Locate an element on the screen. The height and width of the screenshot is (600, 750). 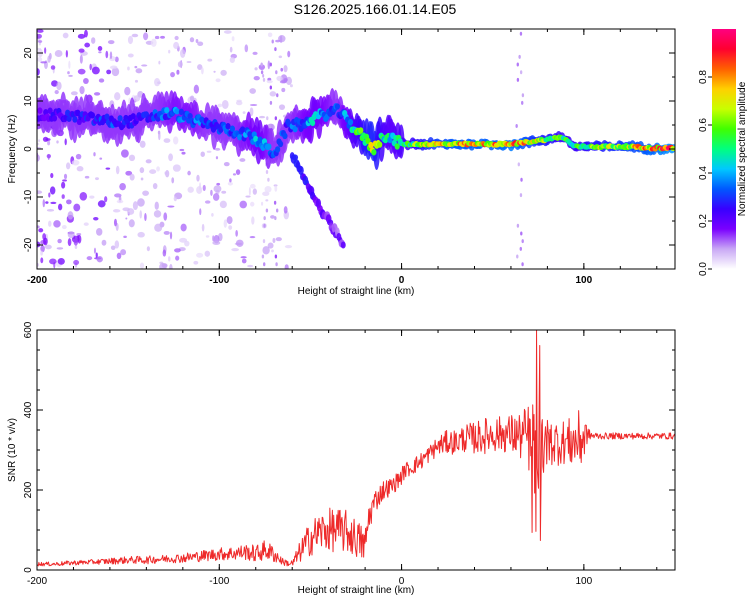
colorbar-tick-label: 0.4 is located at coordinates (703, 173).